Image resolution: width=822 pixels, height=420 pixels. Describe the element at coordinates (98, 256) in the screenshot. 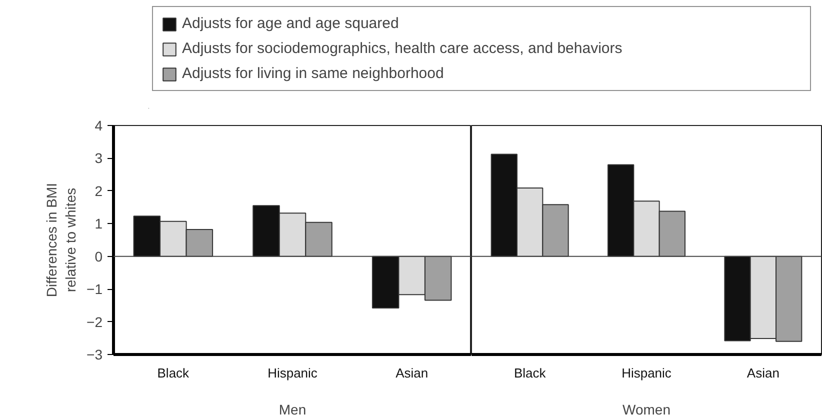

I see `y-tick-label: 0` at that location.